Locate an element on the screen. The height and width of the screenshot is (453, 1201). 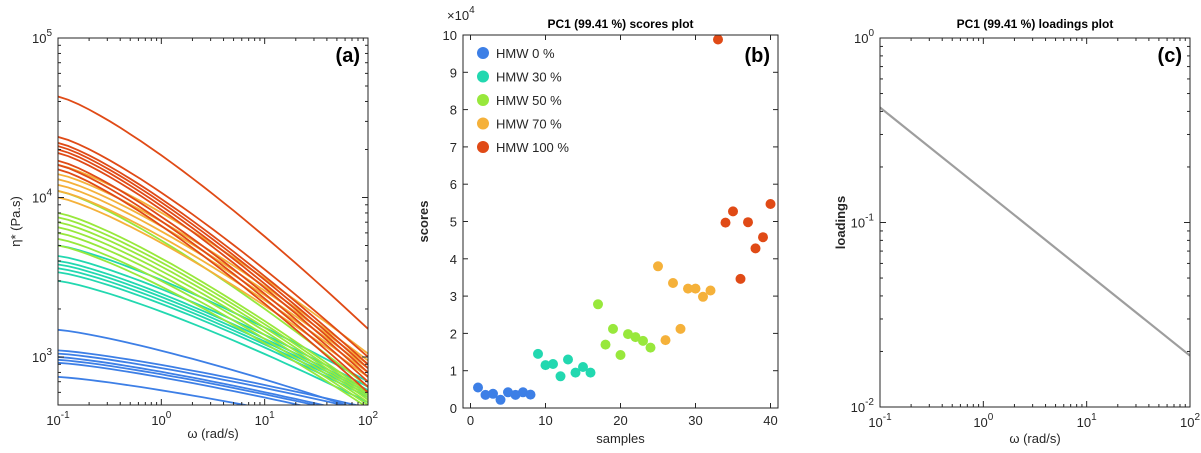
x-tick-label: 30 is located at coordinates (695, 420).